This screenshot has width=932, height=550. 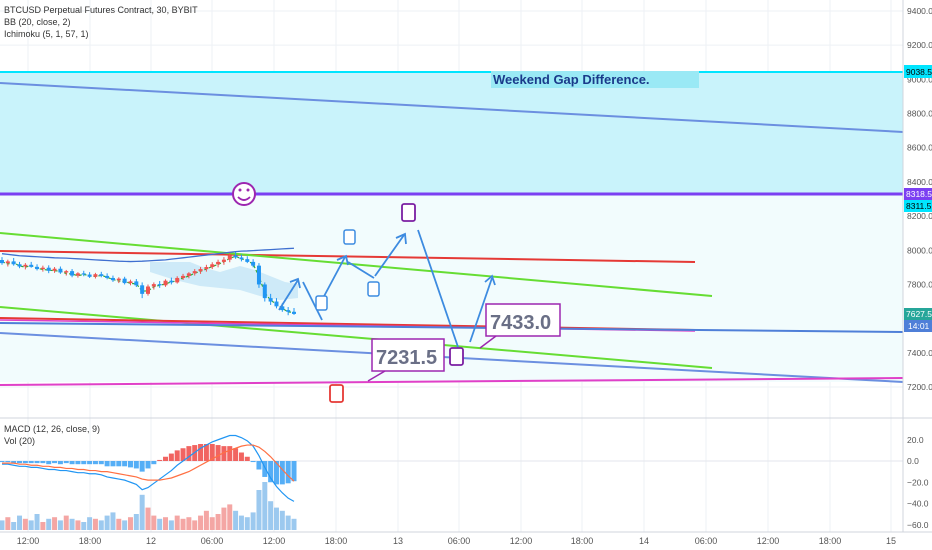 What do you see at coordinates (19, 441) in the screenshot?
I see `vol-legend: Vol (20)` at bounding box center [19, 441].